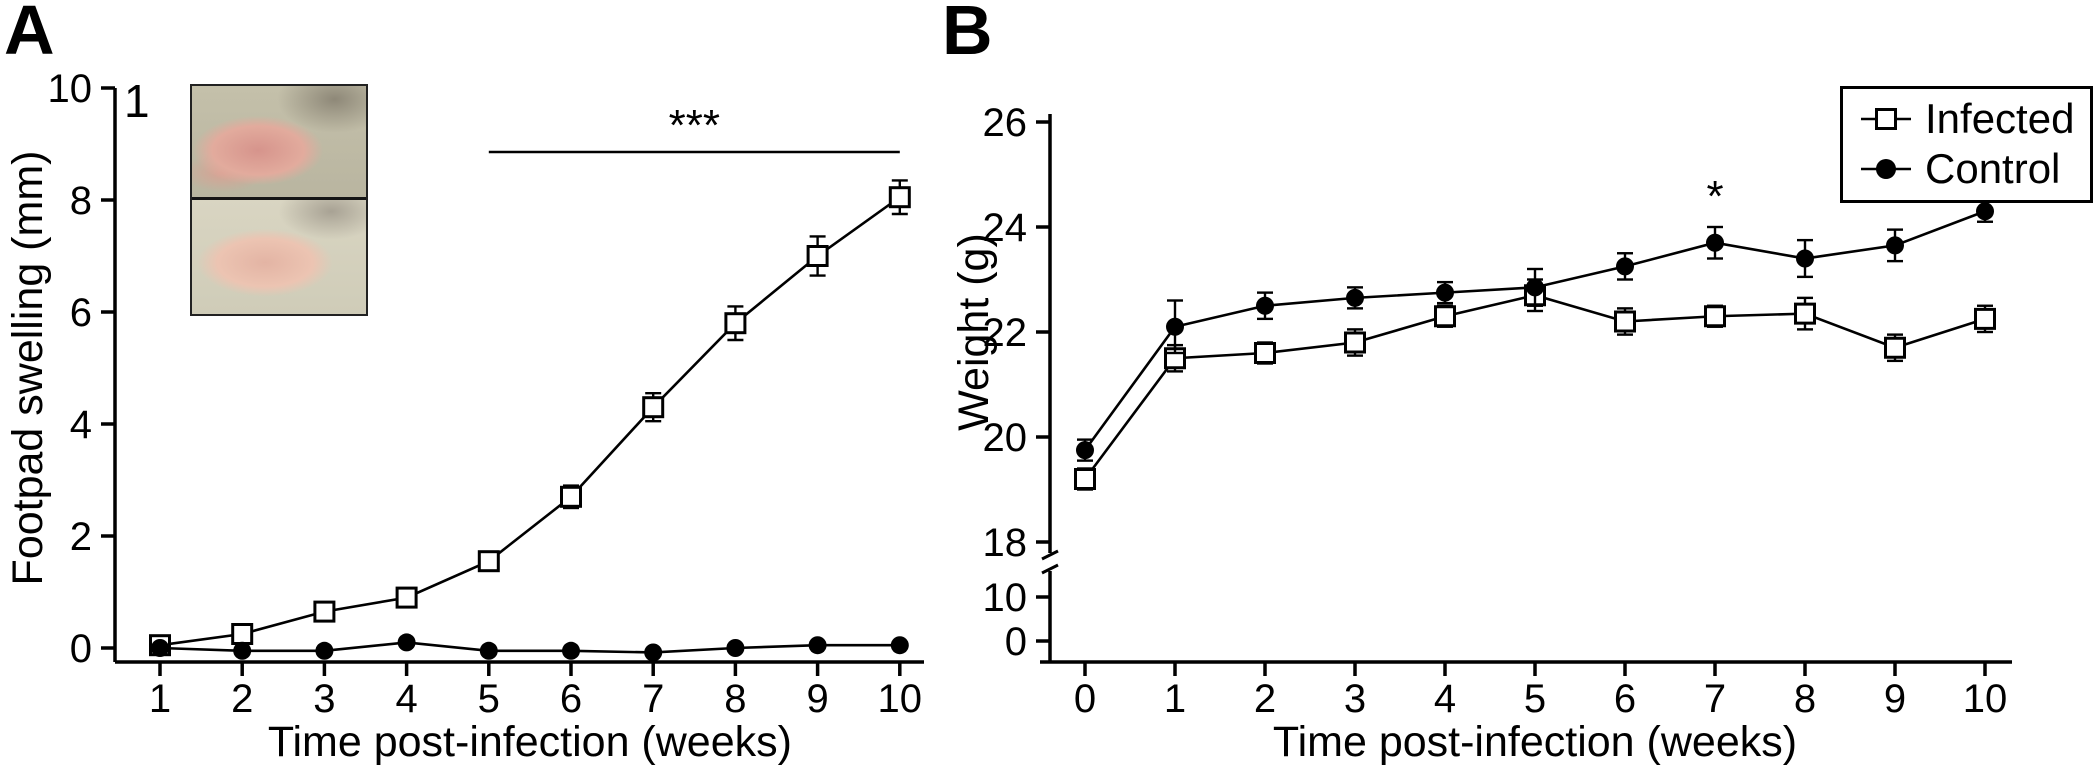 The image size is (2098, 783). What do you see at coordinates (1005, 333) in the screenshot?
I see `svg-text: 22` at bounding box center [1005, 333].